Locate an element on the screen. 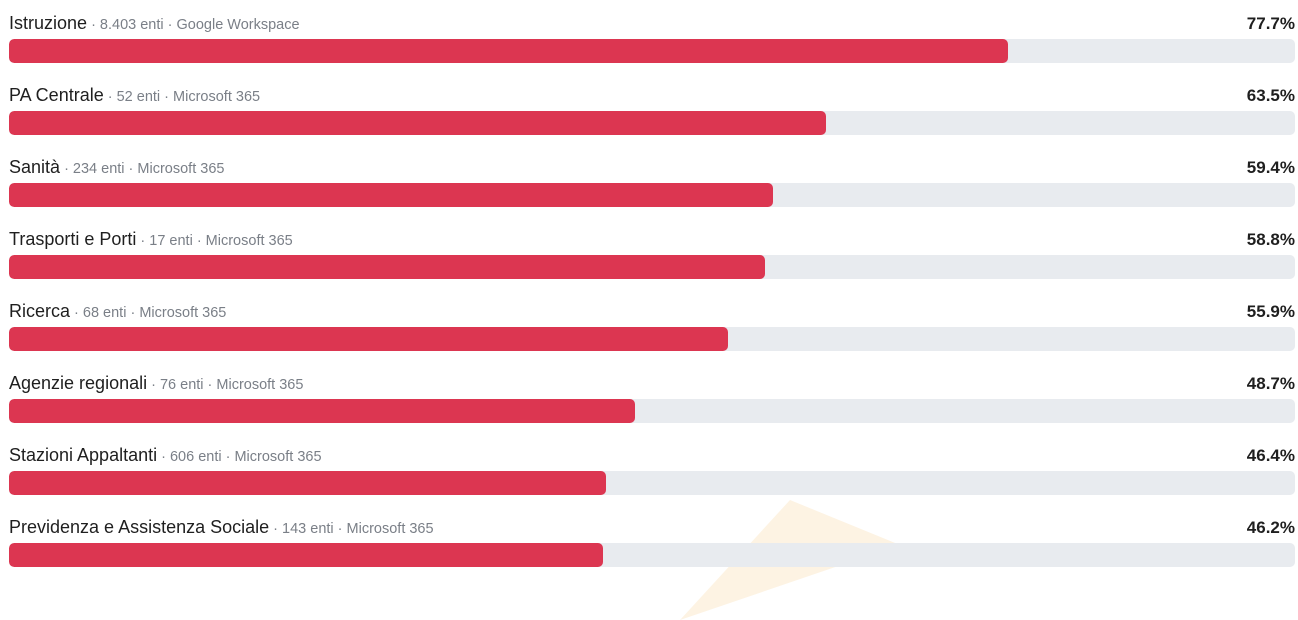  chart-row: Ricerca · 68 enti · Microsoft 365 55.9% is located at coordinates (652, 324).